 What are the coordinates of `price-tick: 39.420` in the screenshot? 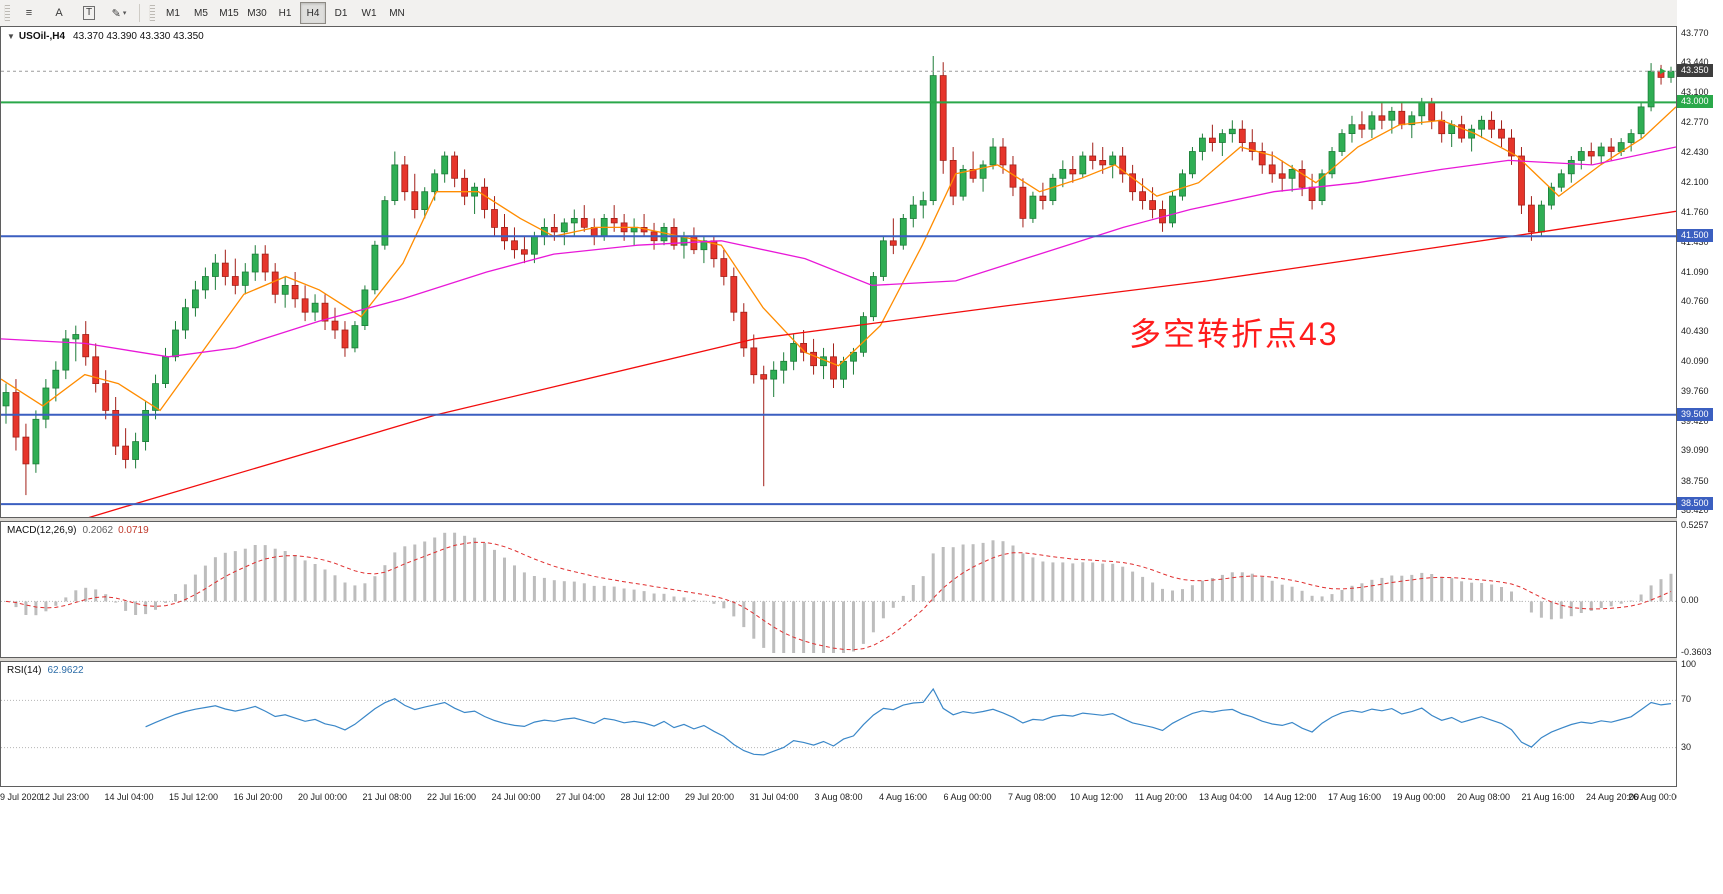 It's located at (1695, 421).